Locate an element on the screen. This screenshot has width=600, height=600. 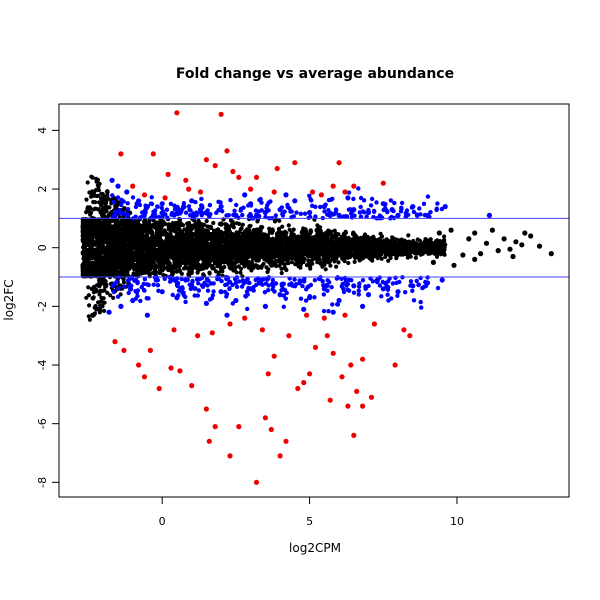
threshold-lines is located at coordinates (314, 247).